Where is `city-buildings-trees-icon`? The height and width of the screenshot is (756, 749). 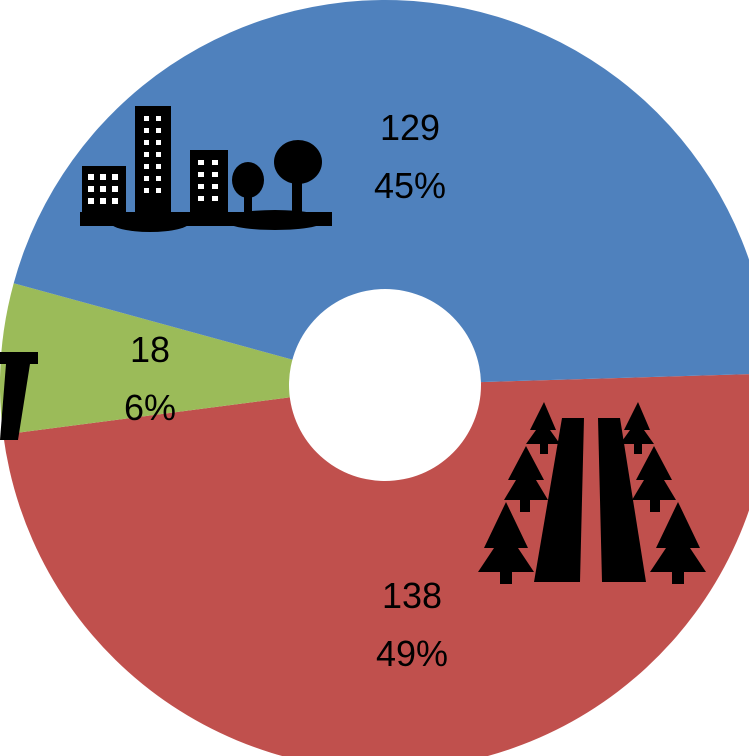
city-buildings-trees-icon is located at coordinates (206, 169).